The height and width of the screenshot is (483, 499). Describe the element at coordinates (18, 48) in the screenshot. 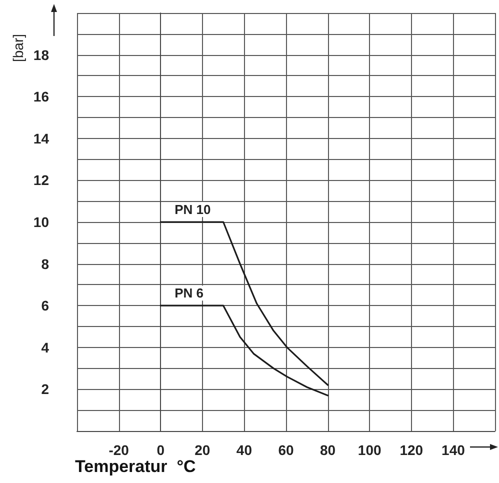

I see `y-axis-title: [bar]` at that location.